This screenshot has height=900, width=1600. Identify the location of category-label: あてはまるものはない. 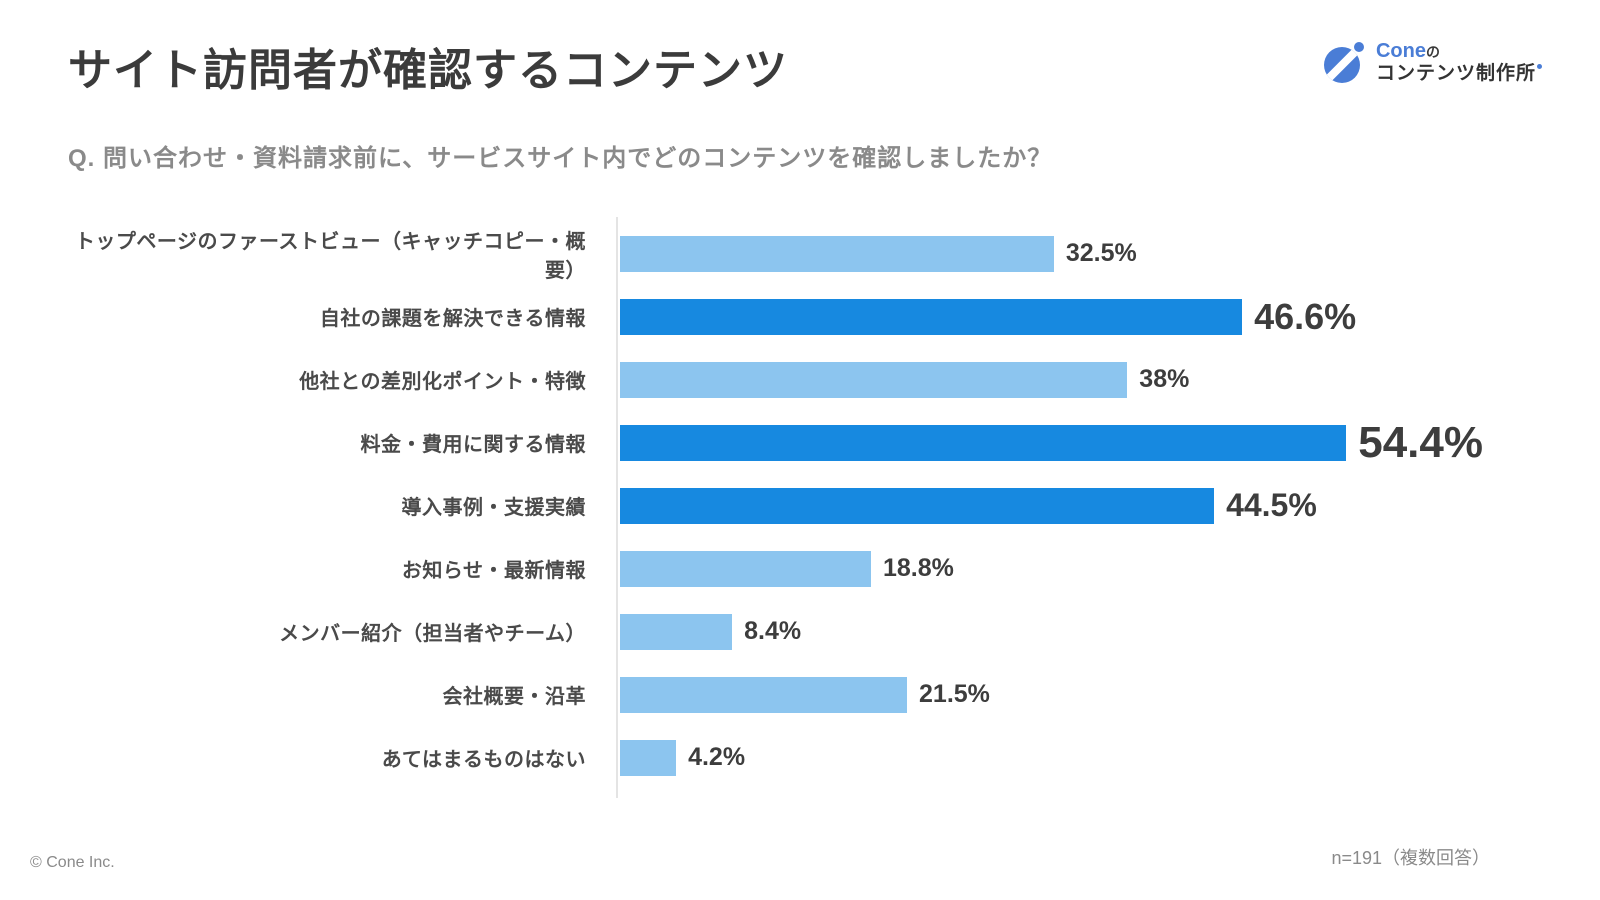
(483, 760).